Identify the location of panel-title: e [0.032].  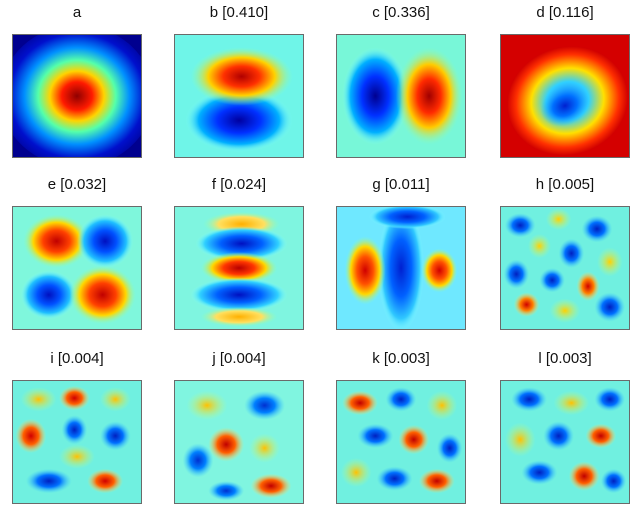
(77, 184).